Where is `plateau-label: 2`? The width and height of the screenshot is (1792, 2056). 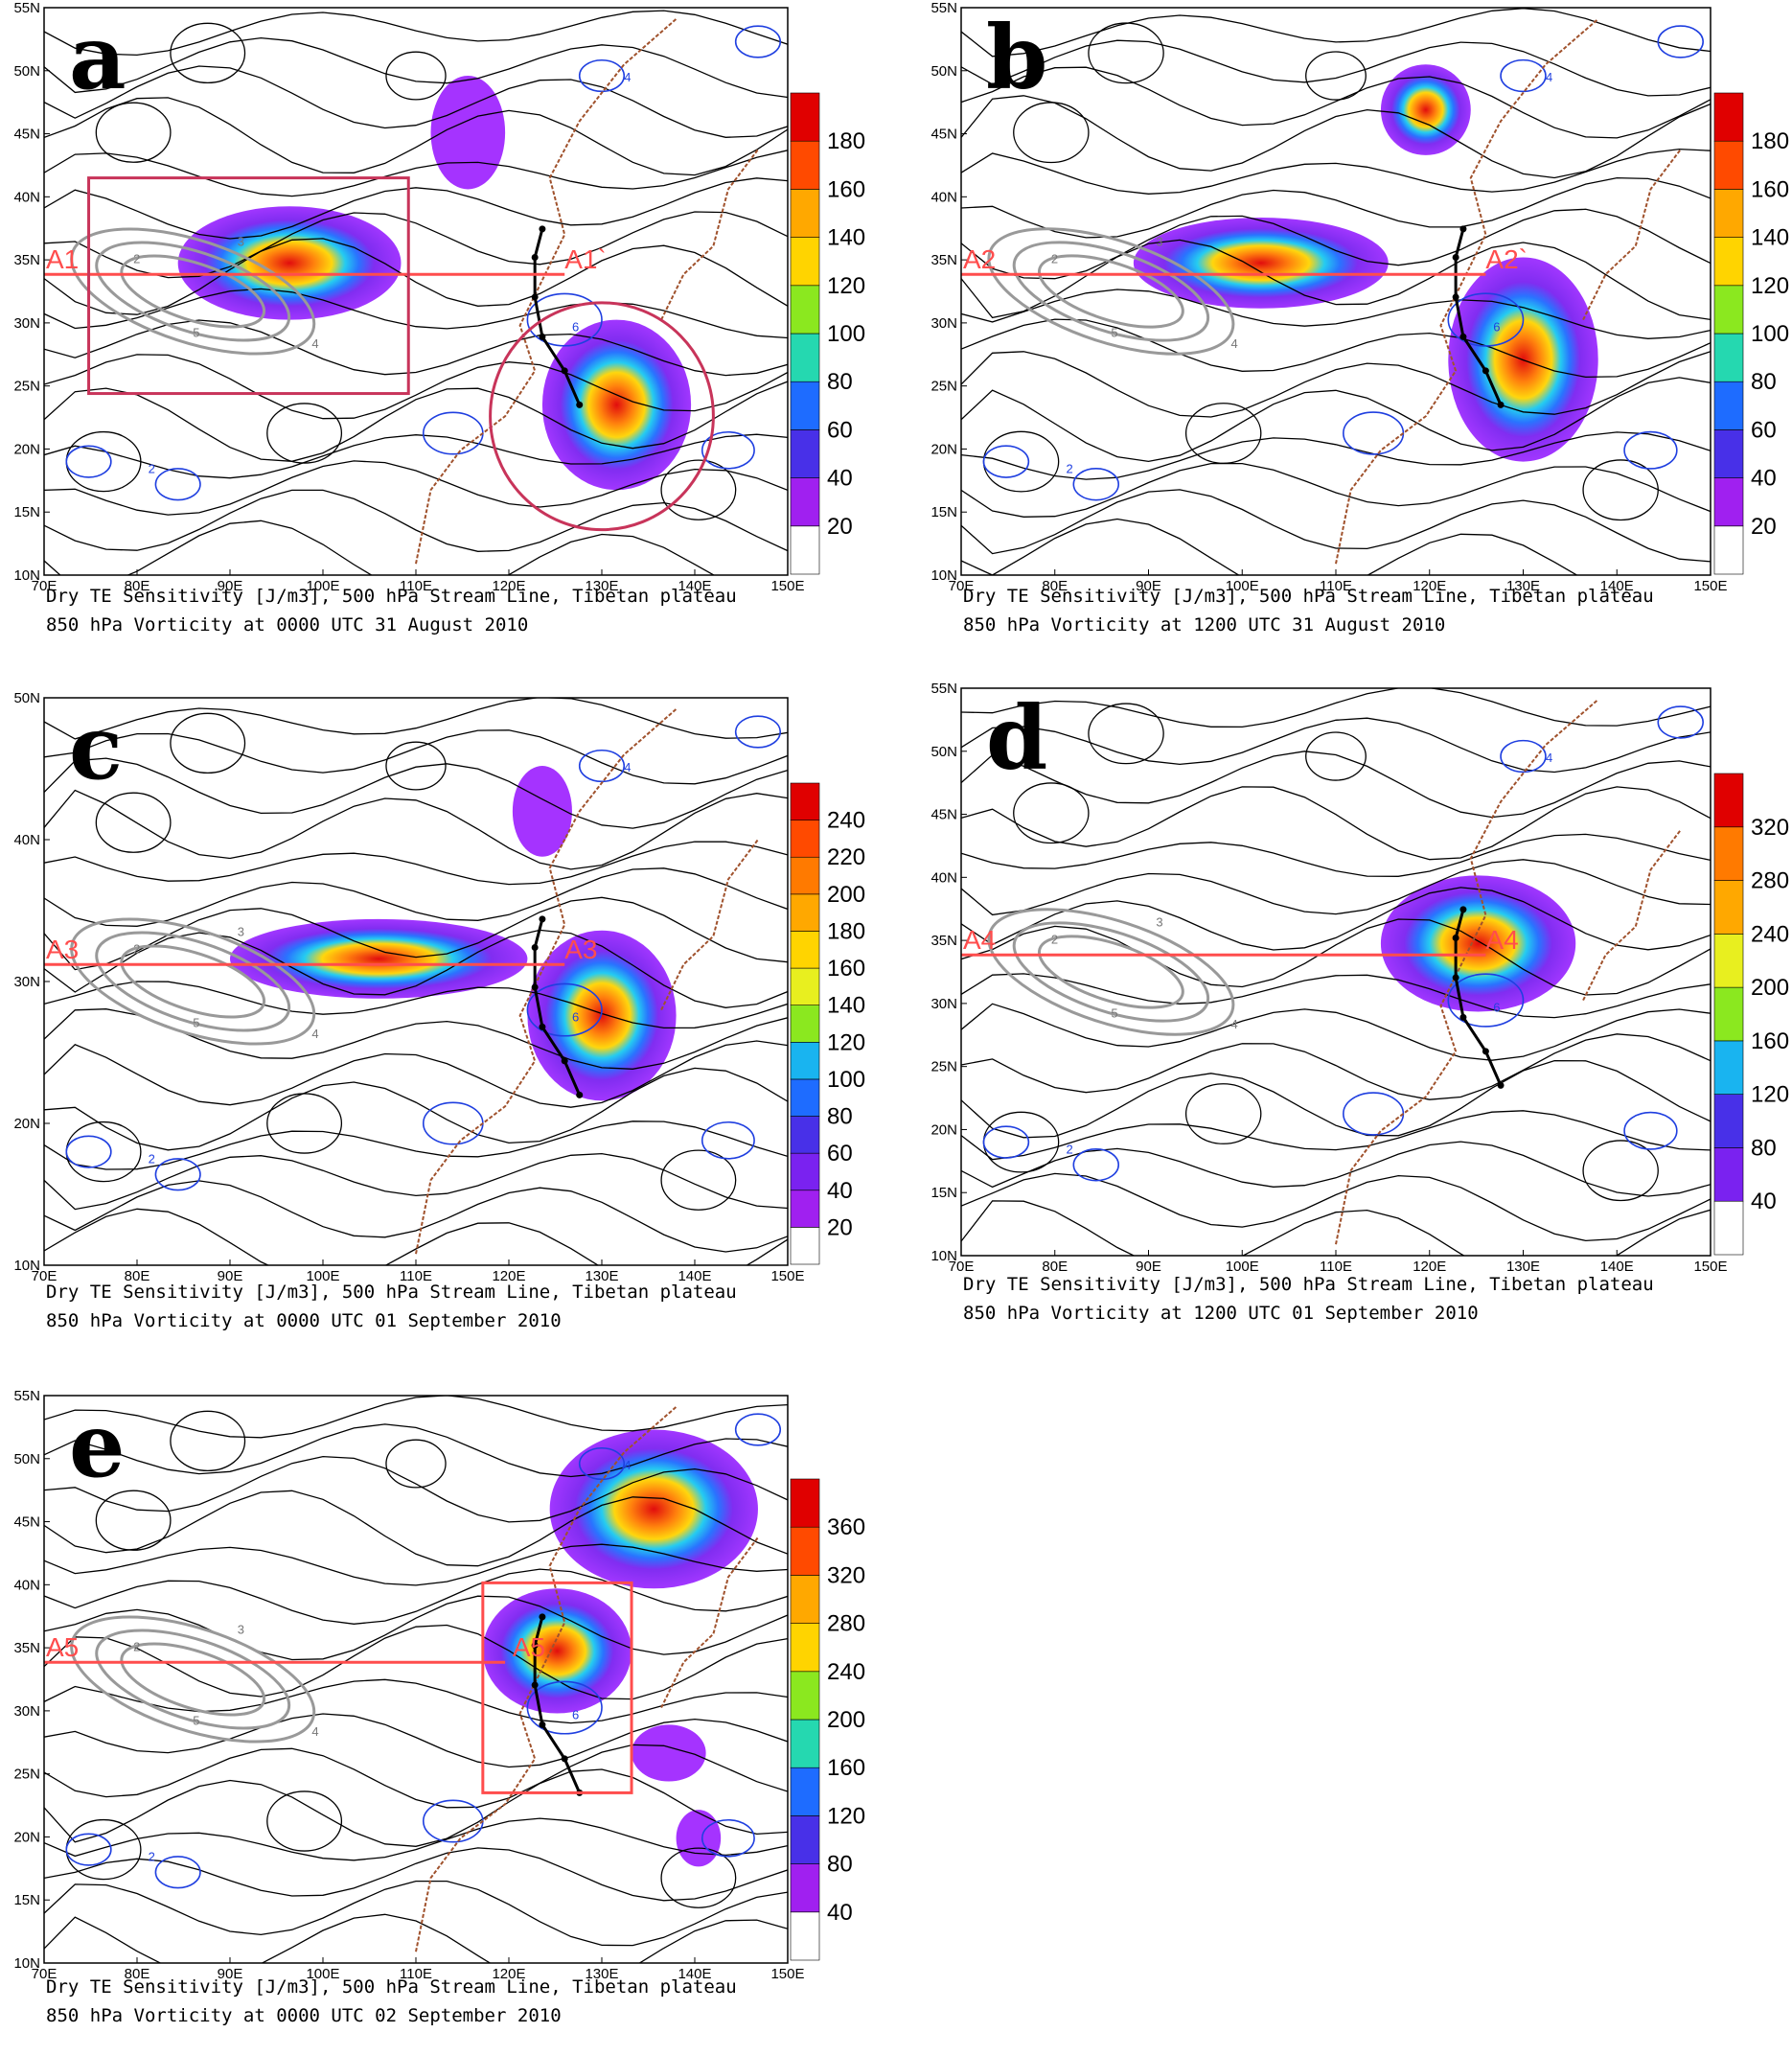 plateau-label: 2 is located at coordinates (136, 258).